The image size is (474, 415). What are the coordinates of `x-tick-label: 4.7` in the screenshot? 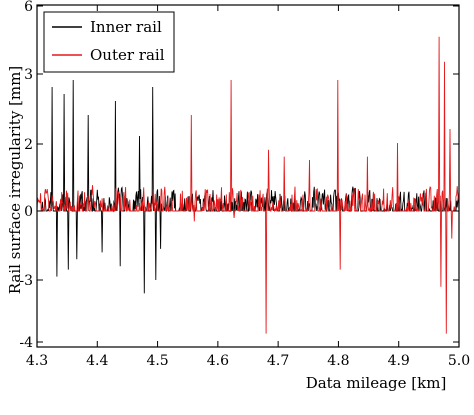 It's located at (278, 361).